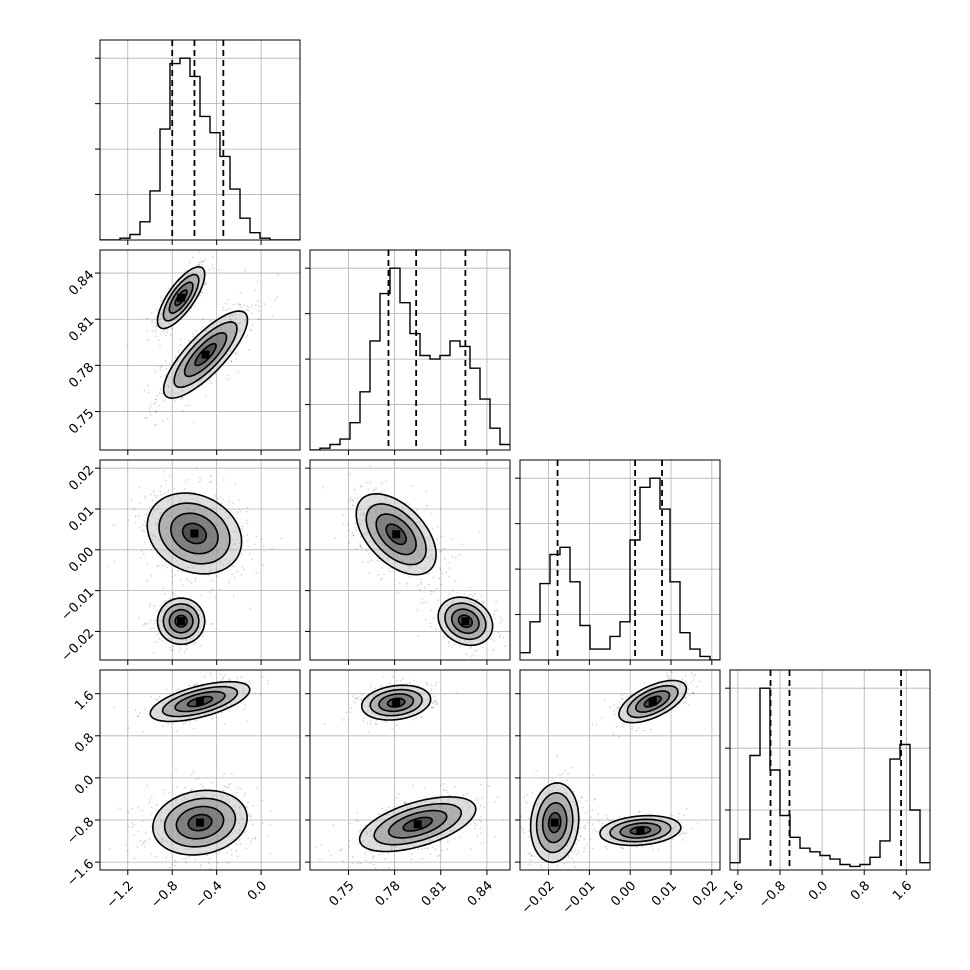 Image resolution: width=970 pixels, height=970 pixels. I want to click on y-tick-label: 0.01, so click(81, 519).